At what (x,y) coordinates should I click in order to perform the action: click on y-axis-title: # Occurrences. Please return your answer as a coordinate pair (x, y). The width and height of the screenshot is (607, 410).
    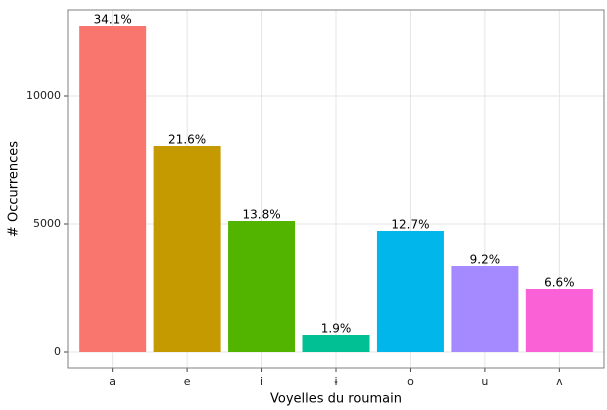
    Looking at the image, I should click on (14, 189).